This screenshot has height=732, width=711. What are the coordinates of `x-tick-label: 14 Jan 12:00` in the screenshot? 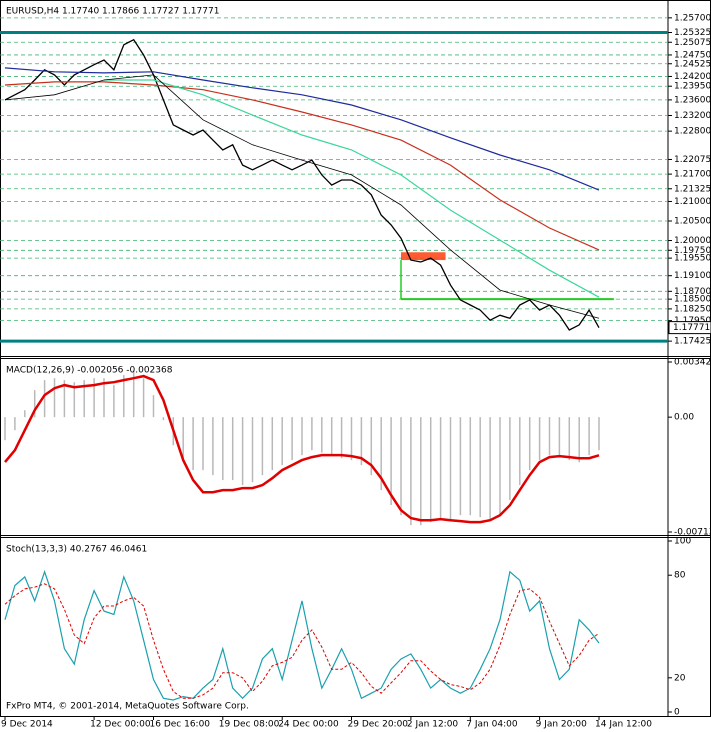 It's located at (623, 725).